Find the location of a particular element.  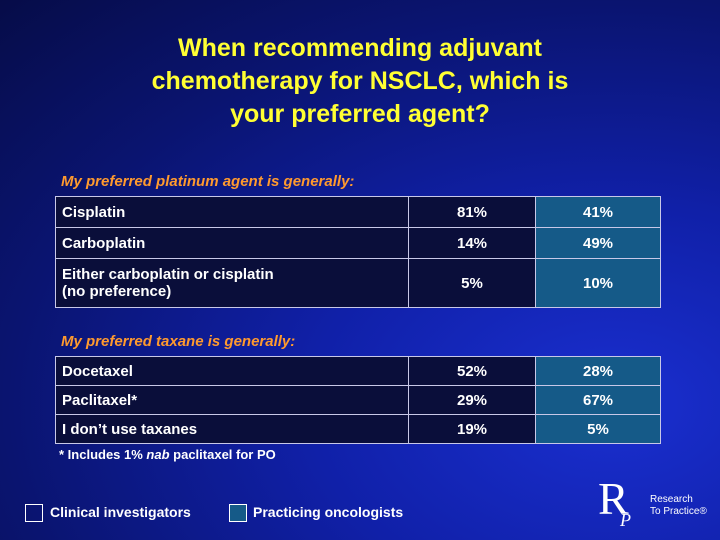

legend-label: Practicing oncologists is located at coordinates (328, 512).